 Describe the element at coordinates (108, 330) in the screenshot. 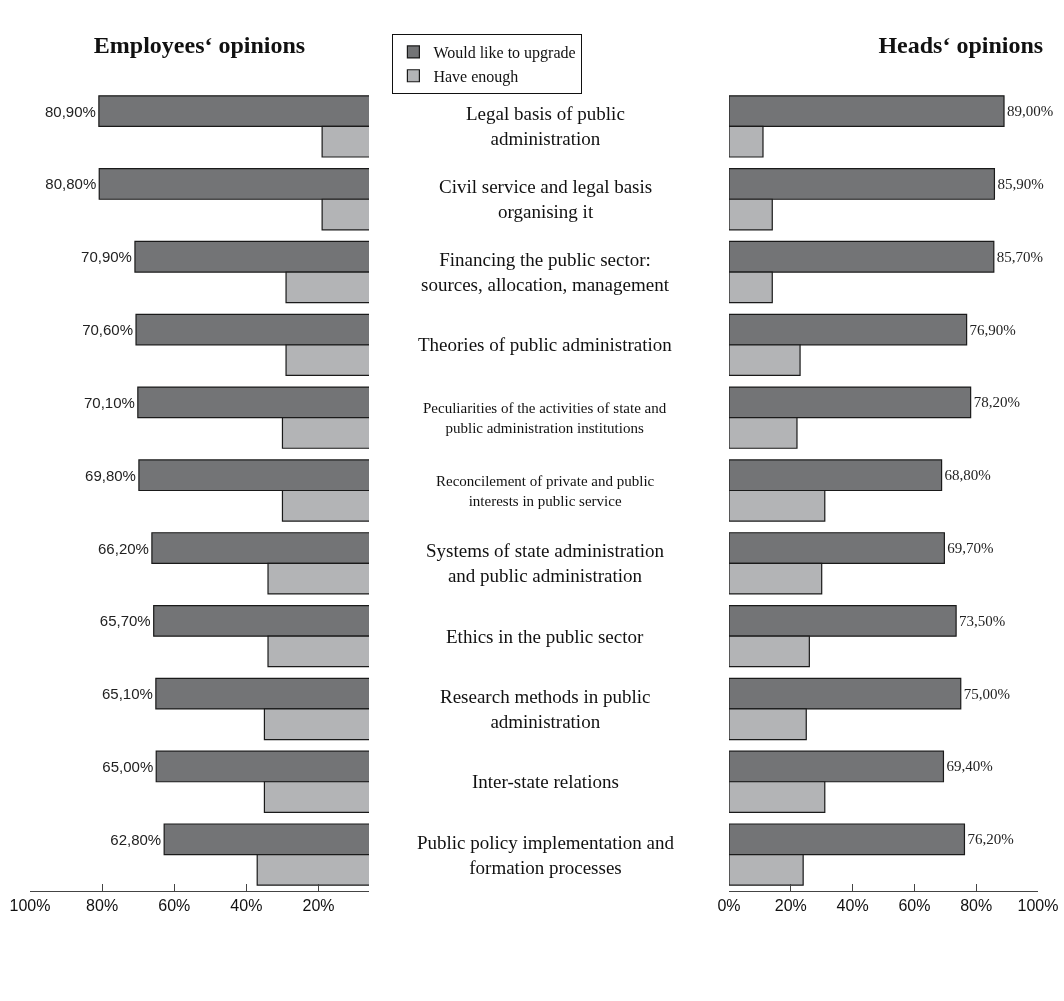

I see `data-label: 70,60%` at that location.